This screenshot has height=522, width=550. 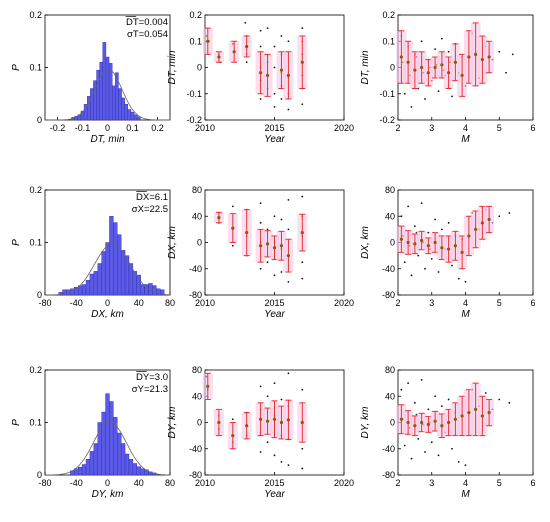 What do you see at coordinates (132, 128) in the screenshot?
I see `x-tick-label: 0.1` at bounding box center [132, 128].